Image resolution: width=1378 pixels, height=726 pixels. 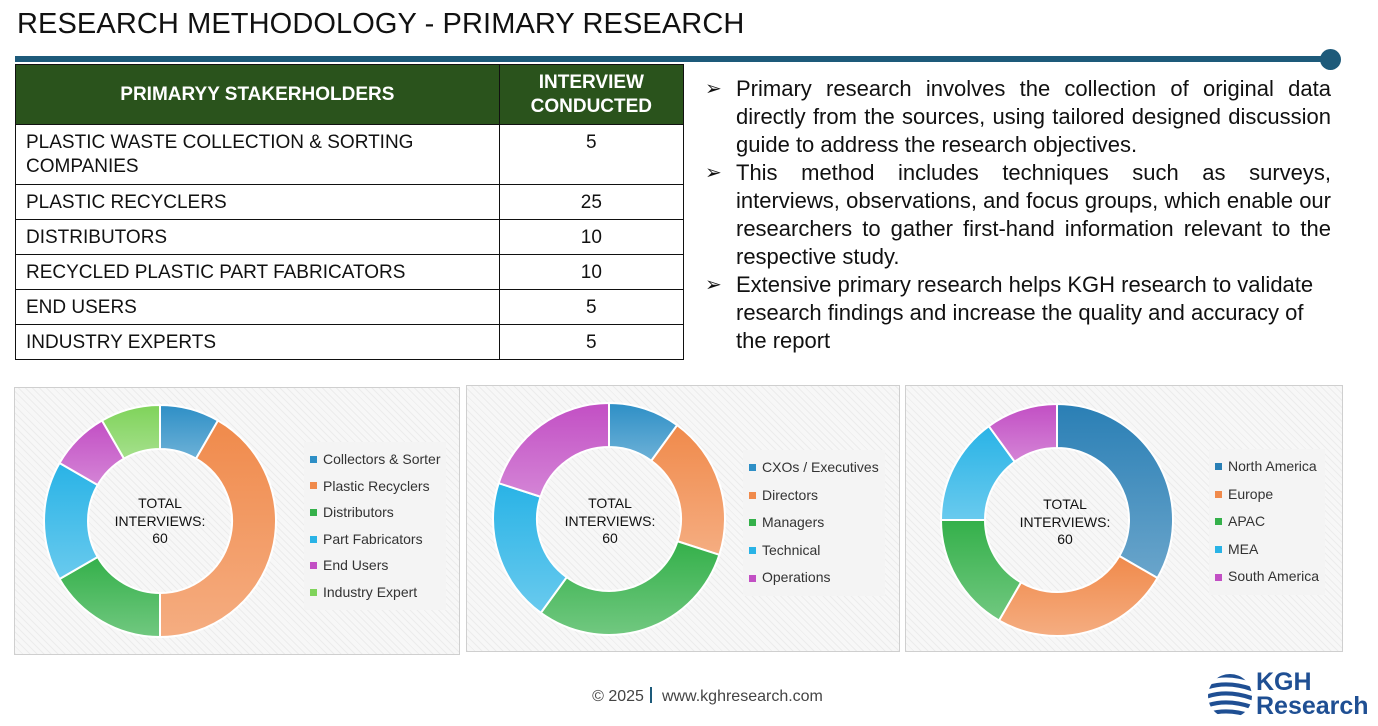 I want to click on donut-slice-europe, so click(x=1078, y=595).